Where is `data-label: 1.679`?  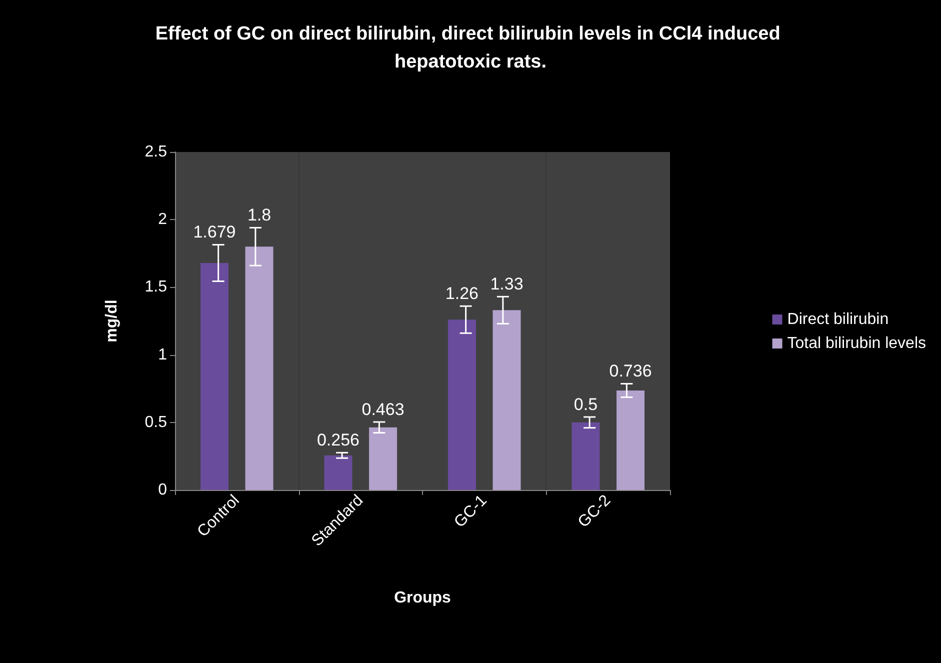 data-label: 1.679 is located at coordinates (214, 232).